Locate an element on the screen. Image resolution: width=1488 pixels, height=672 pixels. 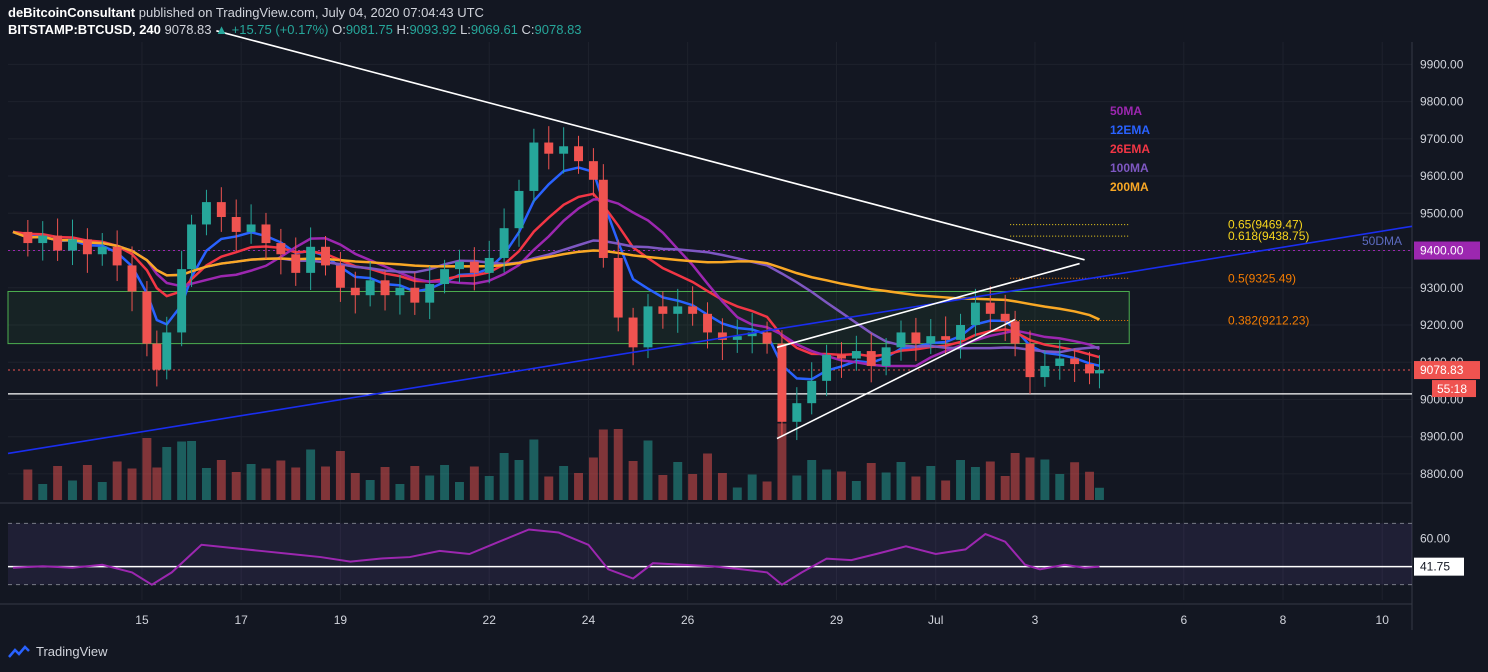
trend-line-wedge-lower is located at coordinates (896, 379).